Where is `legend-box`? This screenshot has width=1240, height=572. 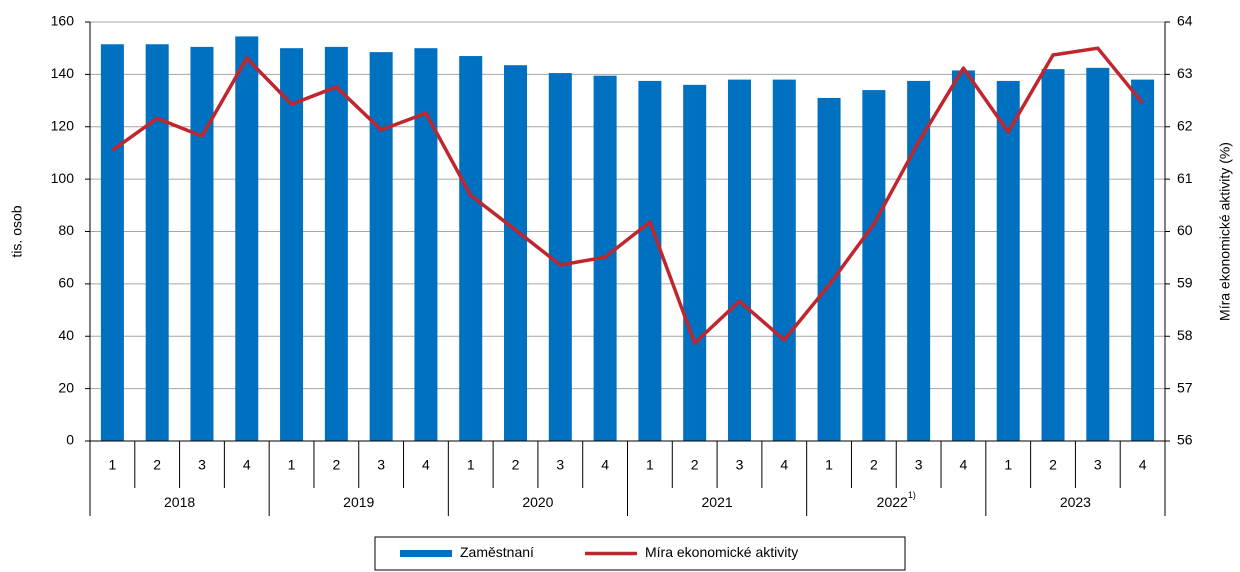
legend-box is located at coordinates (640, 553).